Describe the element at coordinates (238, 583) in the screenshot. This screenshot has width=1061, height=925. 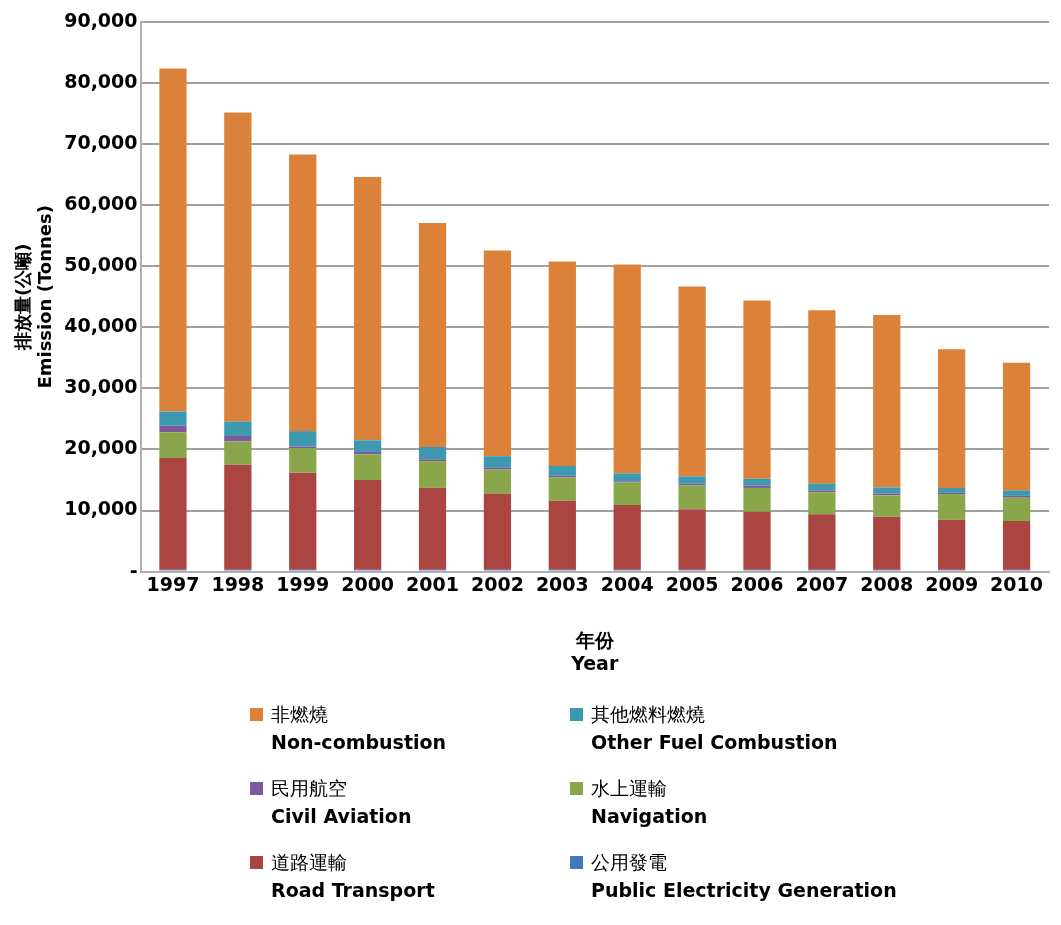
I see `x-tick-label: 1998` at that location.